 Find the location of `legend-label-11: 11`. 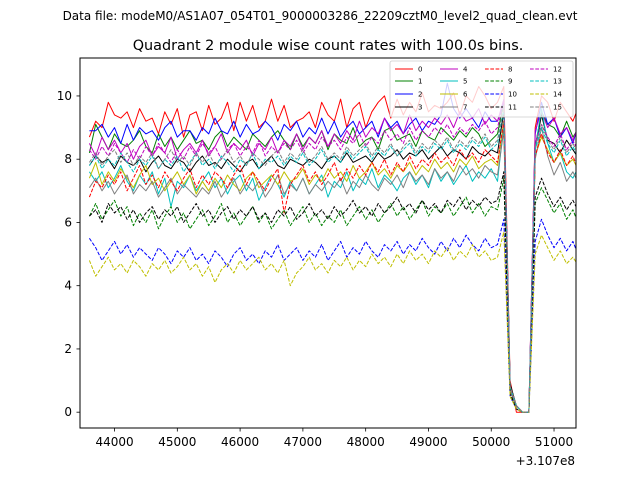

legend-label-11: 11 is located at coordinates (512, 108).